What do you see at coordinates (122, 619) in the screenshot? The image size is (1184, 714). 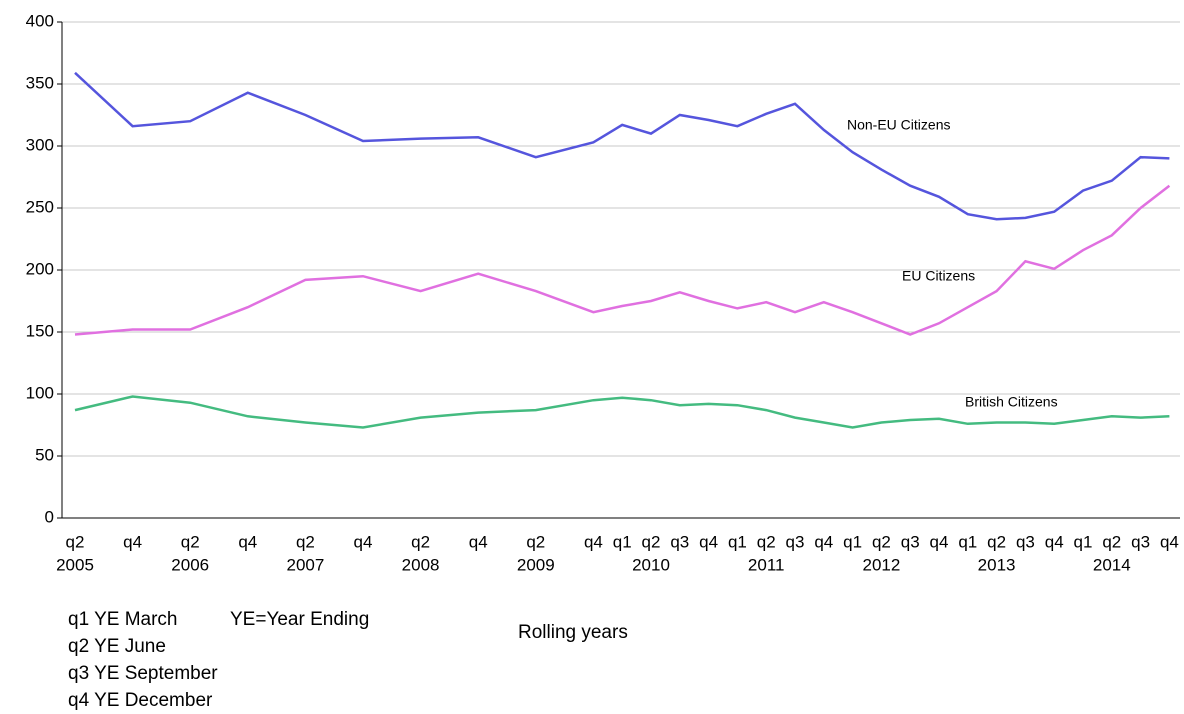 I see `note: q1 YE March` at bounding box center [122, 619].